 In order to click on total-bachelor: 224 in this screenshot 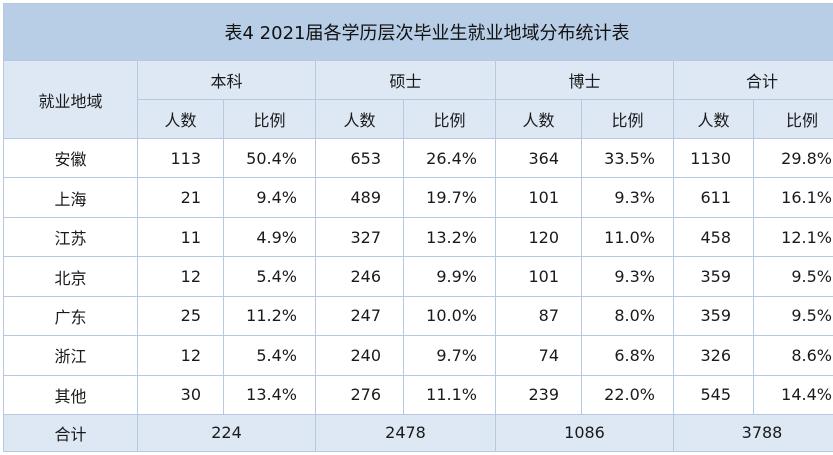, I will do `click(226, 433)`.